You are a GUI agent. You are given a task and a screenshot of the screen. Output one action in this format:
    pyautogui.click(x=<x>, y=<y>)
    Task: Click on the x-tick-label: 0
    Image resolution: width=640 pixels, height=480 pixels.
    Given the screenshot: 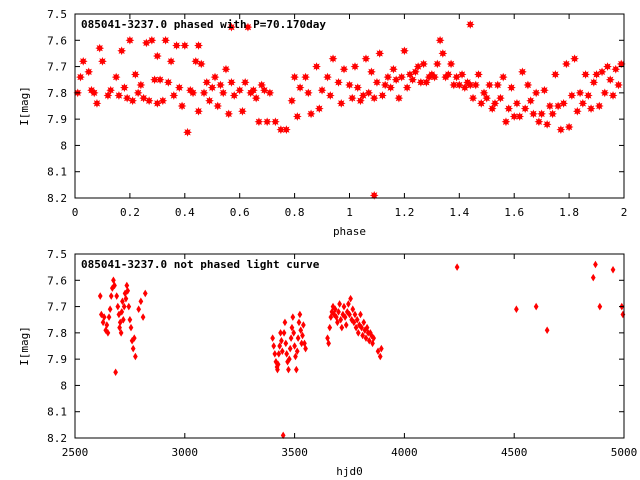 What is the action you would take?
    pyautogui.click(x=75, y=212)
    